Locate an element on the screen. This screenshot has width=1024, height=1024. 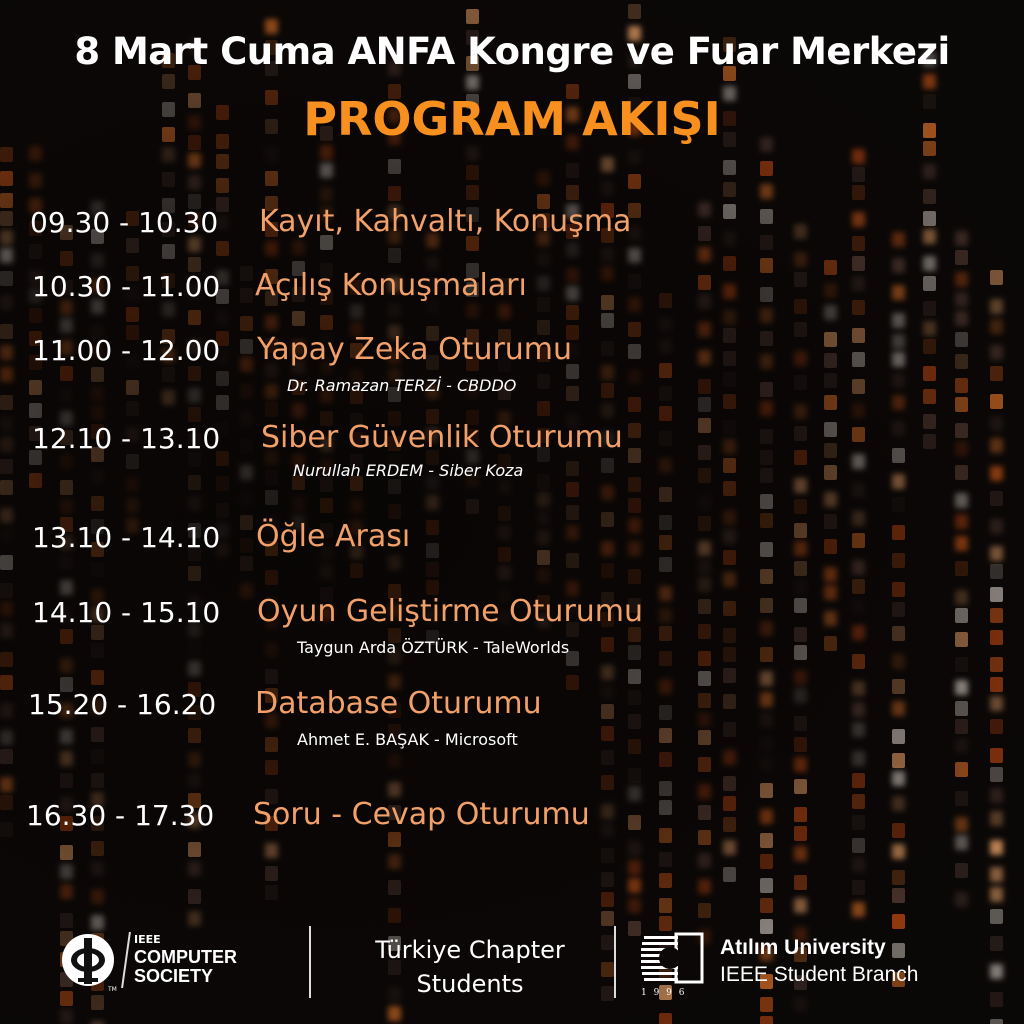
atilim-university: Atılım University is located at coordinates (803, 947).